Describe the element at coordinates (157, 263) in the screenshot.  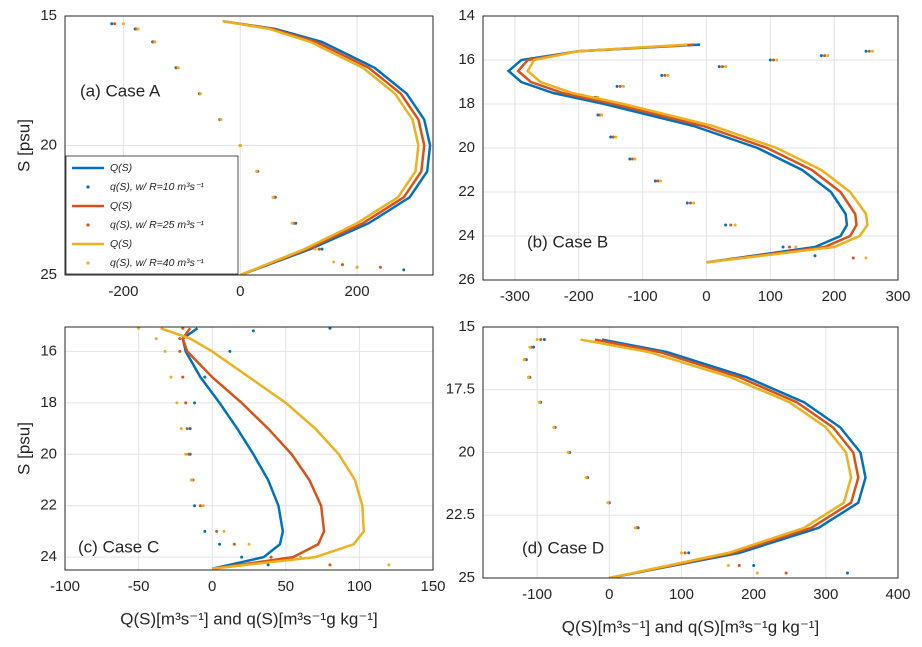
I see `legend-label: q(S), w/ R=40 m³s⁻¹` at that location.